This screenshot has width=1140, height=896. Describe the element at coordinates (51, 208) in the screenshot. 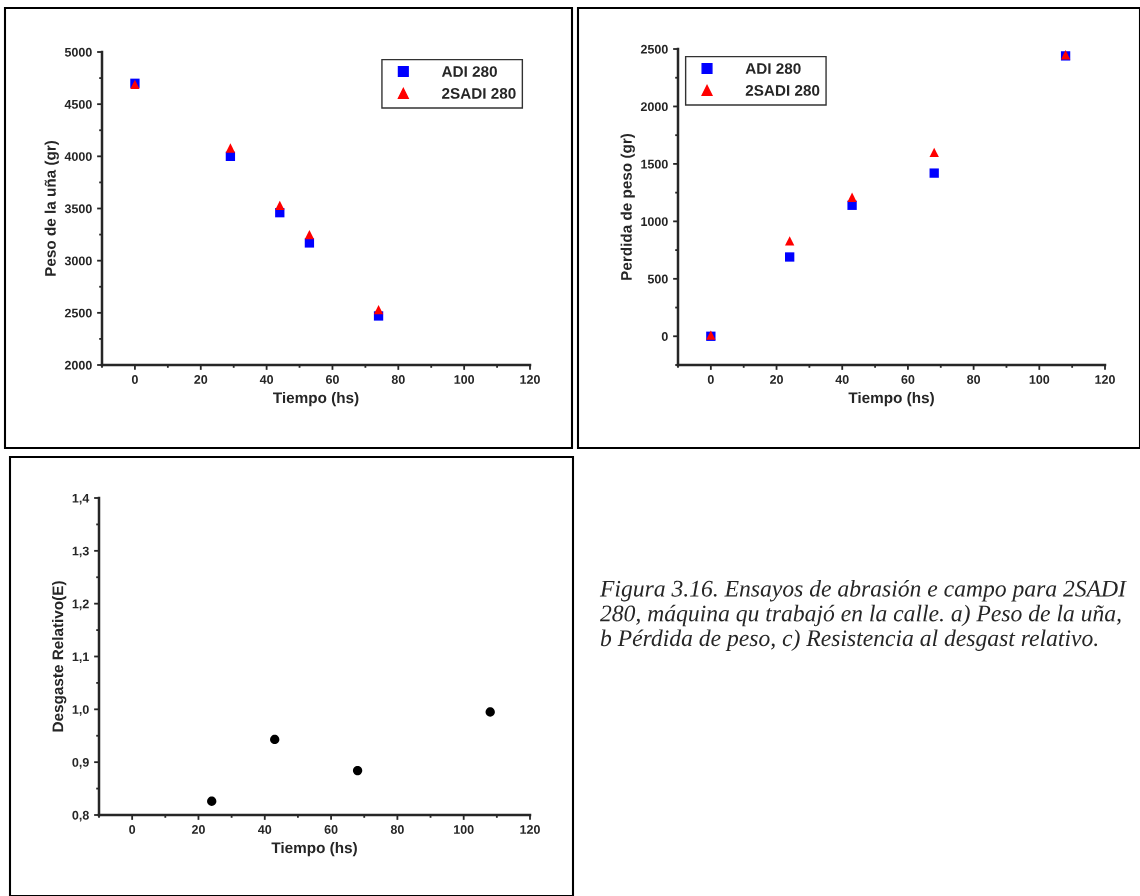

I see `y-axis-title: Peso de la uña (gr)` at that location.